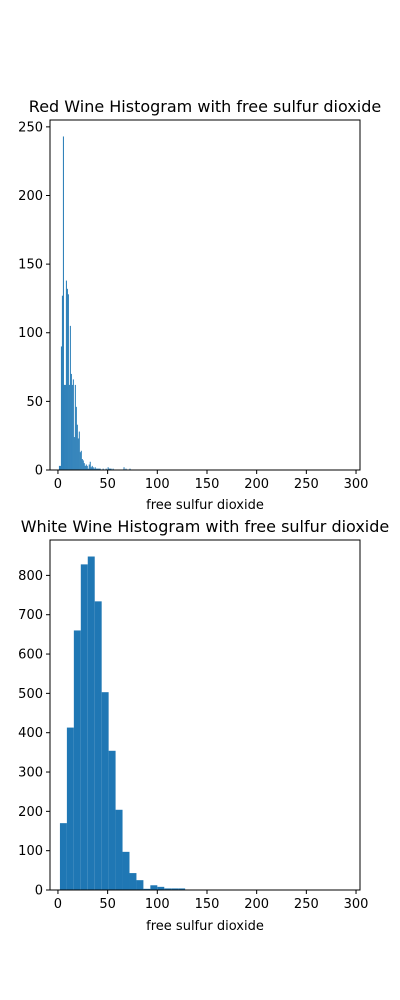  I want to click on white-y-tick-label: 200, so click(30, 812).